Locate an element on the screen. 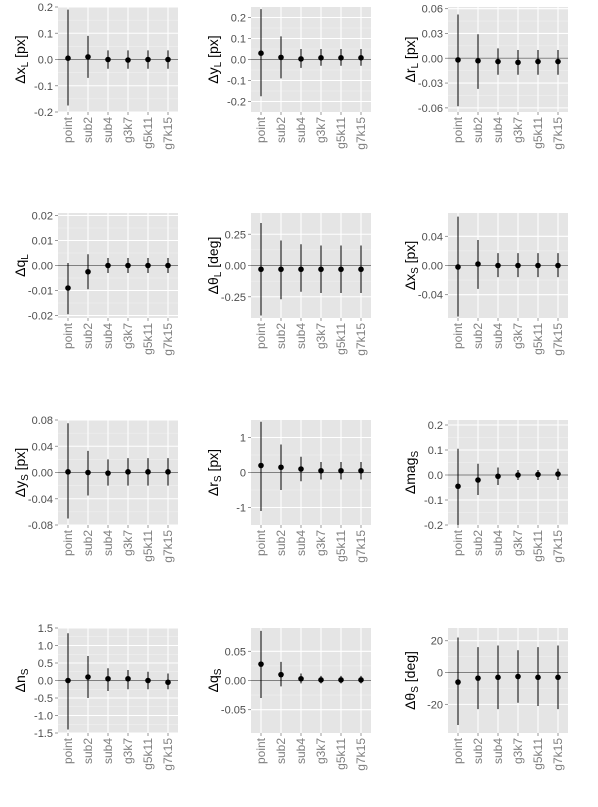 This screenshot has height=807, width=598. y-tick-label: -1.5 is located at coordinates (43, 734).